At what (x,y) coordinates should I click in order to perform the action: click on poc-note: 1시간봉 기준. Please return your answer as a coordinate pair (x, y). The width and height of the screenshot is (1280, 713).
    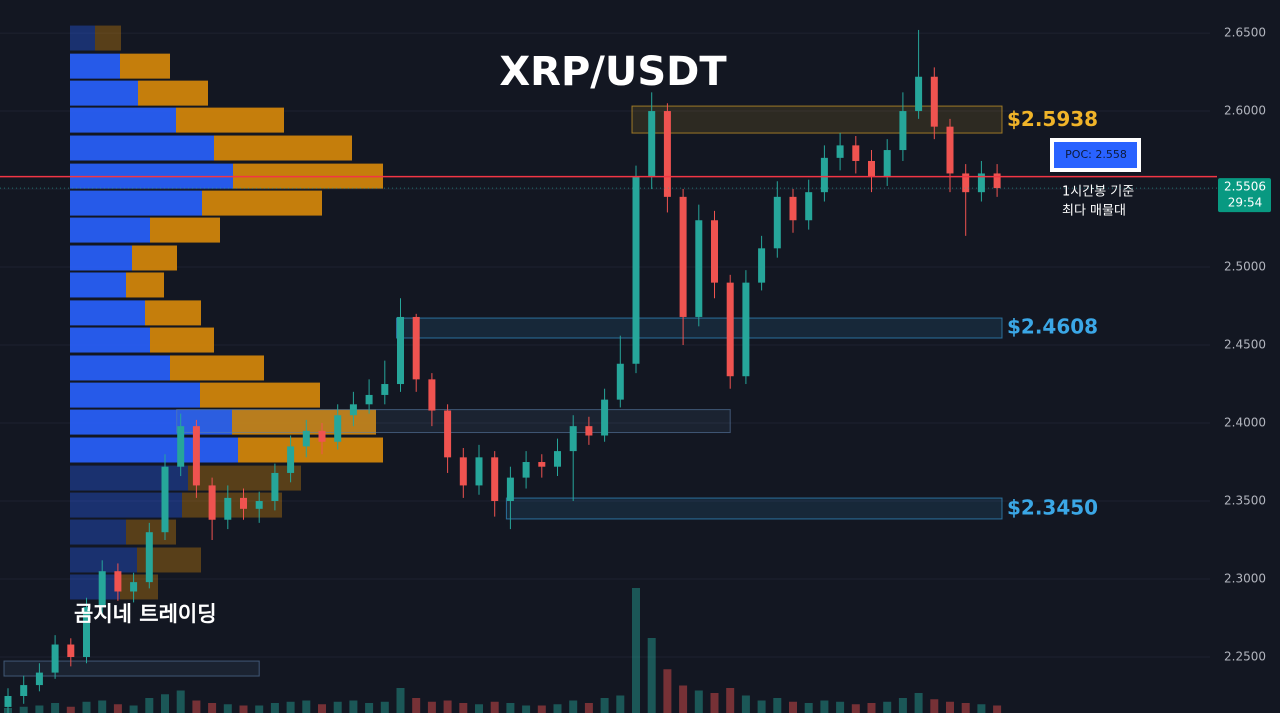
    Looking at the image, I should click on (1098, 192).